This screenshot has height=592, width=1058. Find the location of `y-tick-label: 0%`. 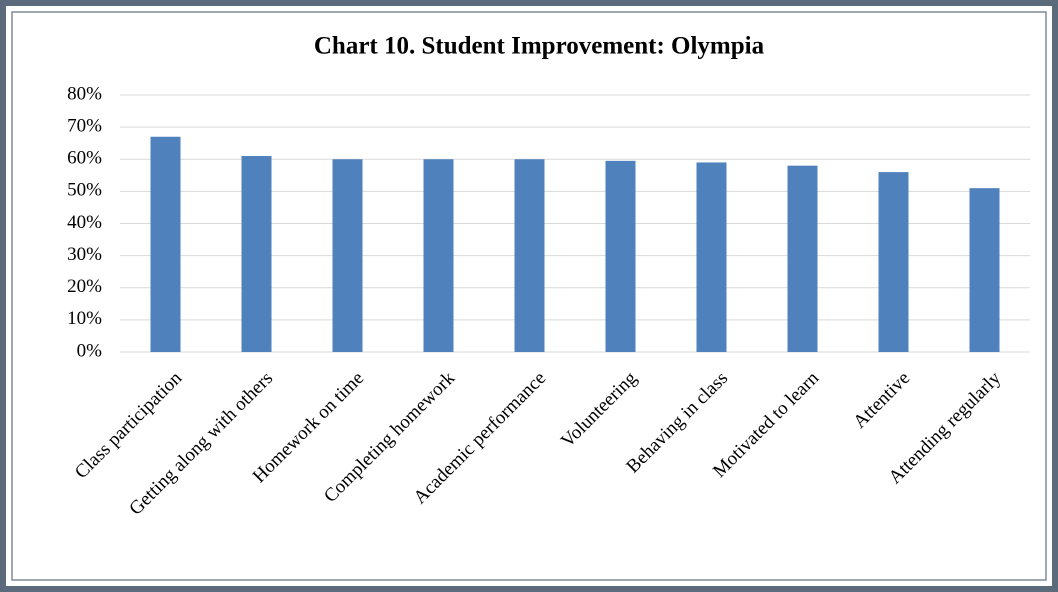

y-tick-label: 0% is located at coordinates (90, 350).